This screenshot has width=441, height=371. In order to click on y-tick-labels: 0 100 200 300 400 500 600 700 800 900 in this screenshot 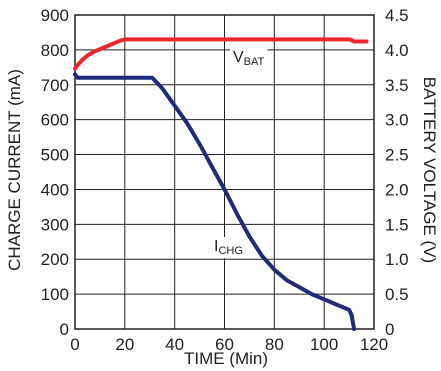, I will do `click(55, 172)`.